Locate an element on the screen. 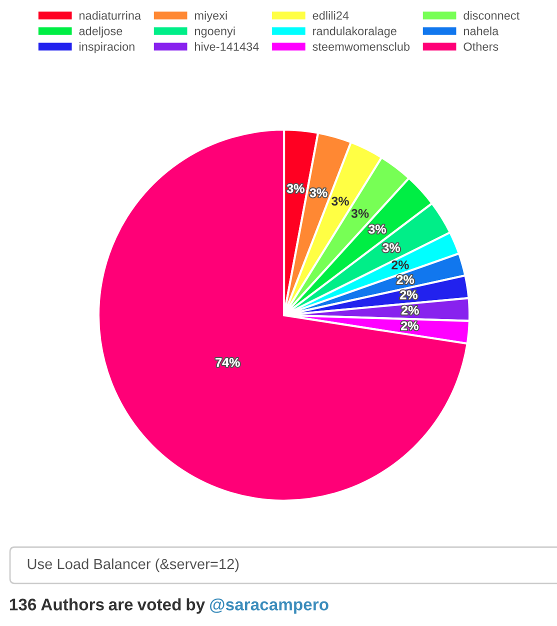 The image size is (557, 626). text: 136 Authors are voted by @saracampero is located at coordinates (169, 606).